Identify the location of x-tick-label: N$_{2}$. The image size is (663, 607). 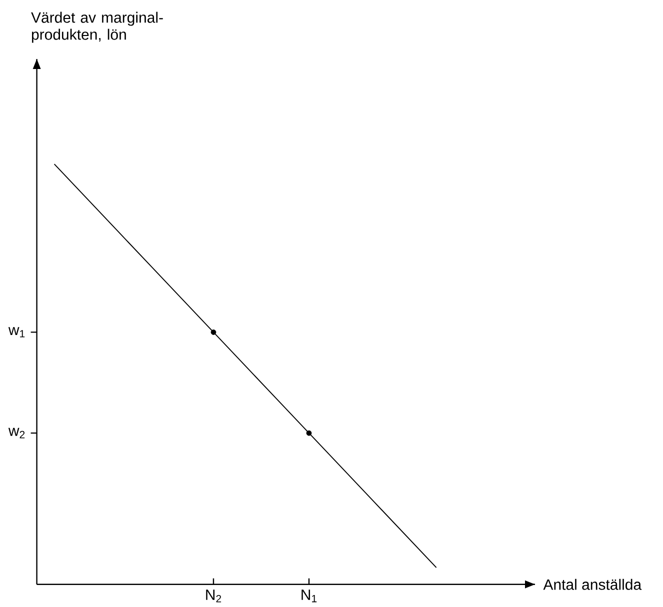
(214, 596).